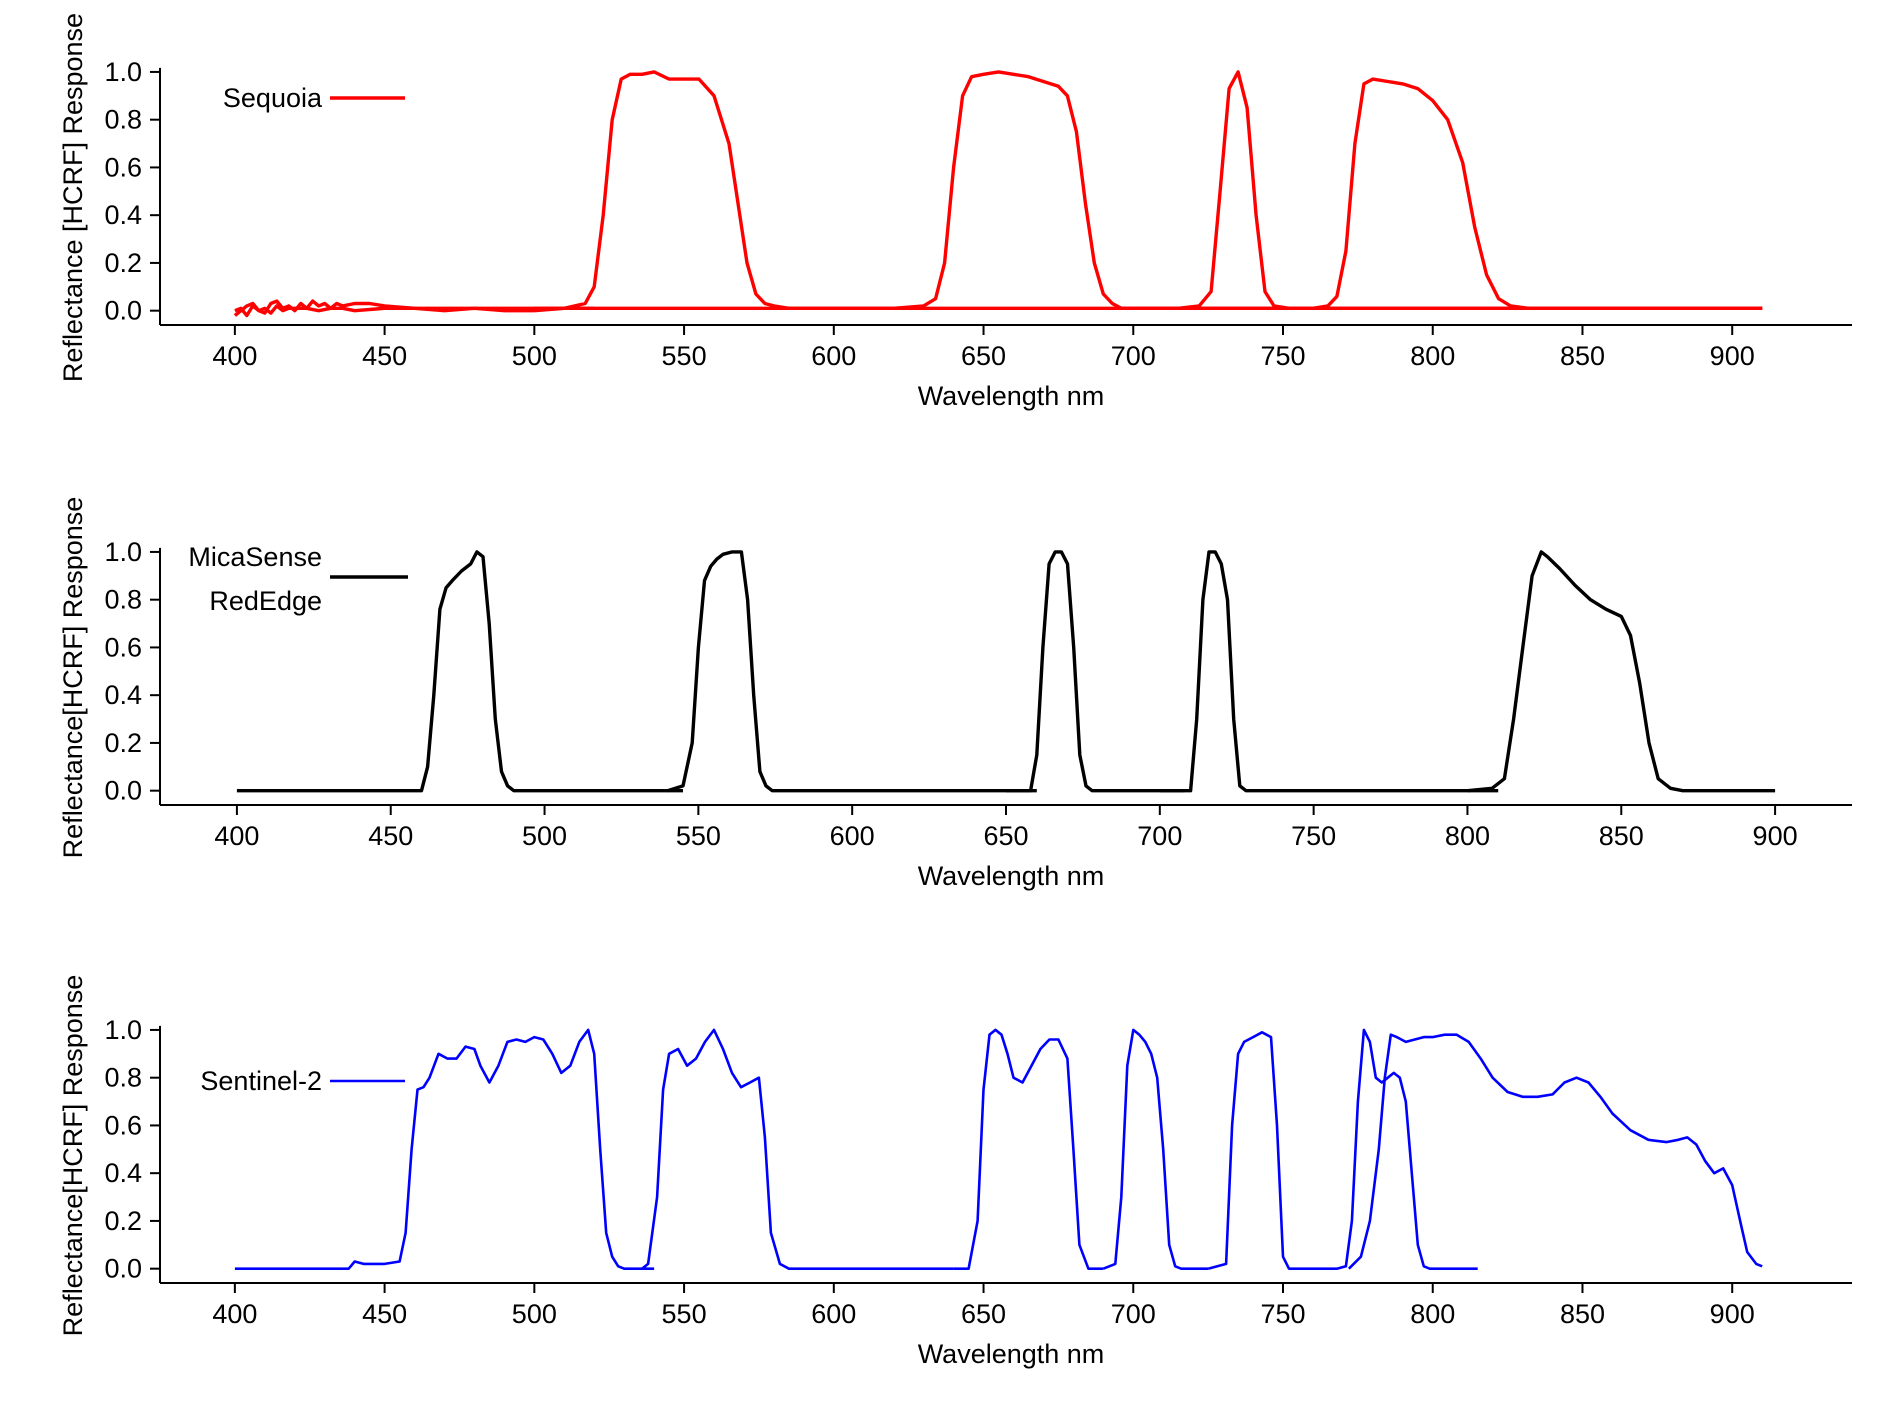 The image size is (1889, 1417). What do you see at coordinates (255, 557) in the screenshot?
I see `legend-label: MicaSense` at bounding box center [255, 557].